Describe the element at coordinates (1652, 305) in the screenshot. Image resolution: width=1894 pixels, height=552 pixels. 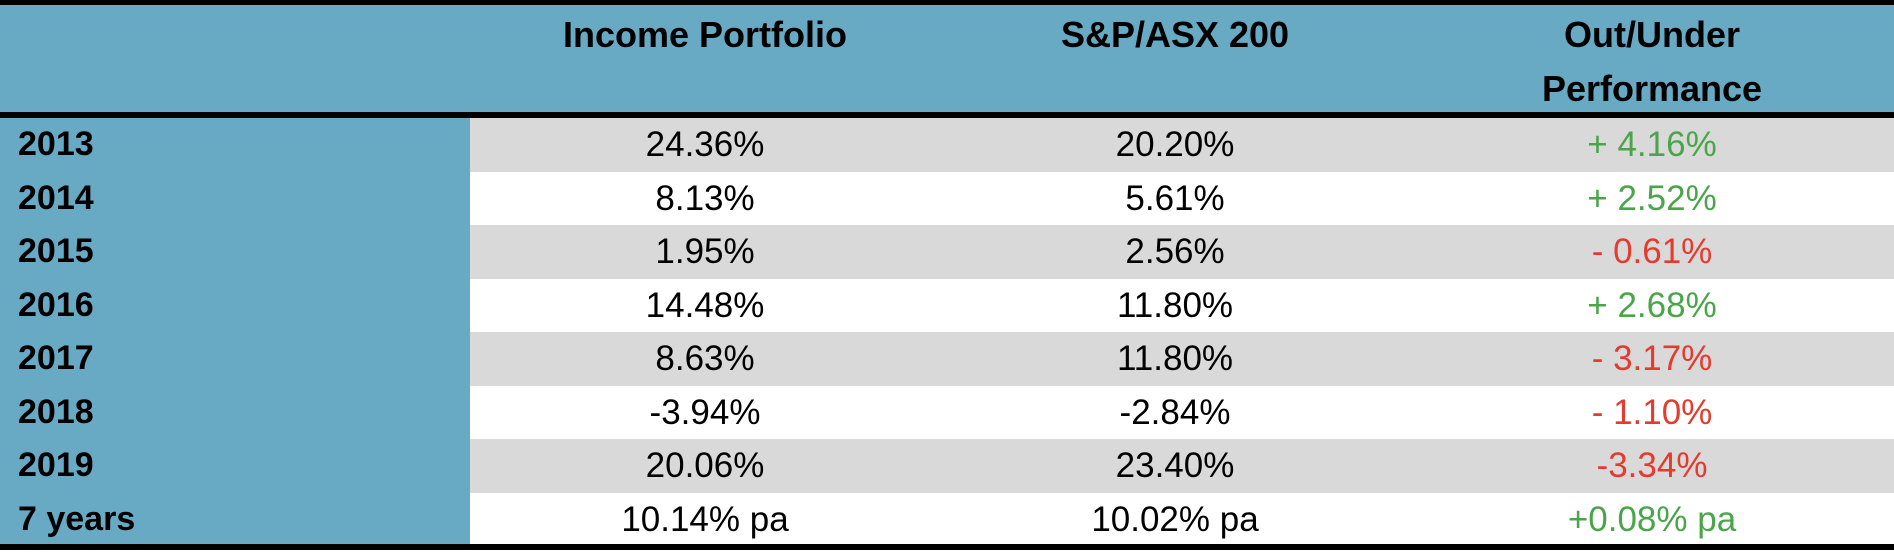
I see `performance-diff-value: + 2.68%` at that location.